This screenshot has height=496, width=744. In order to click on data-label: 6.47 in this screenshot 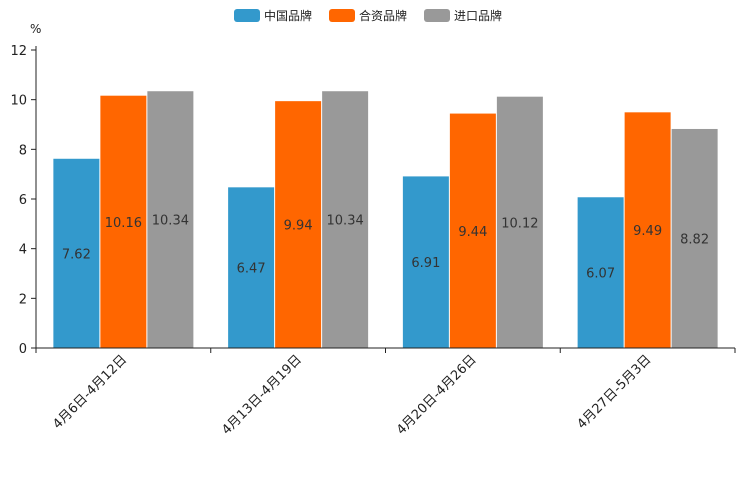, I will do `click(251, 269)`.